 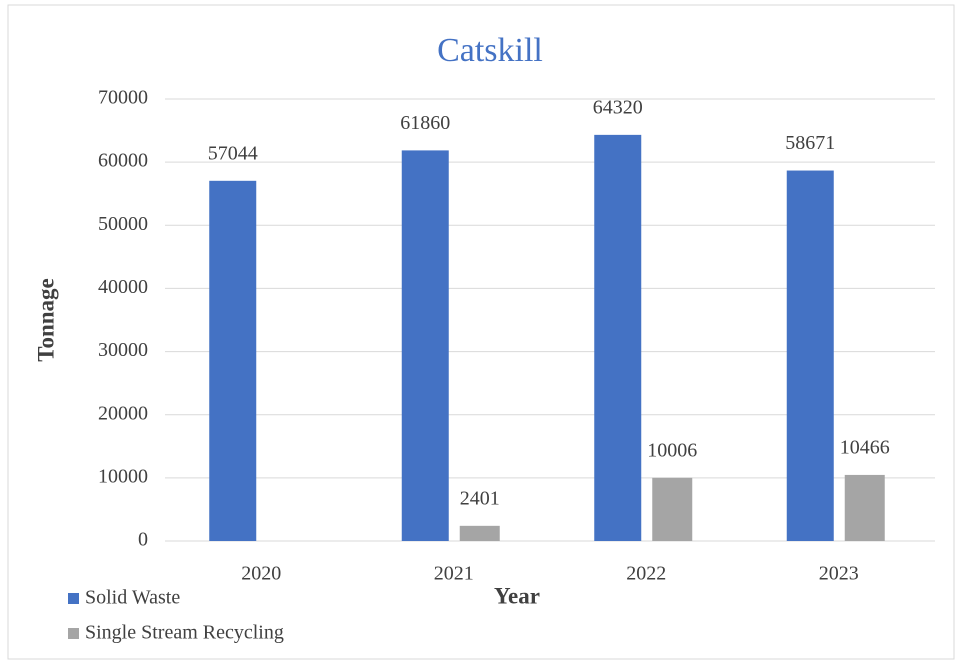 I want to click on y-tick-label: 40000, so click(x=123, y=287).